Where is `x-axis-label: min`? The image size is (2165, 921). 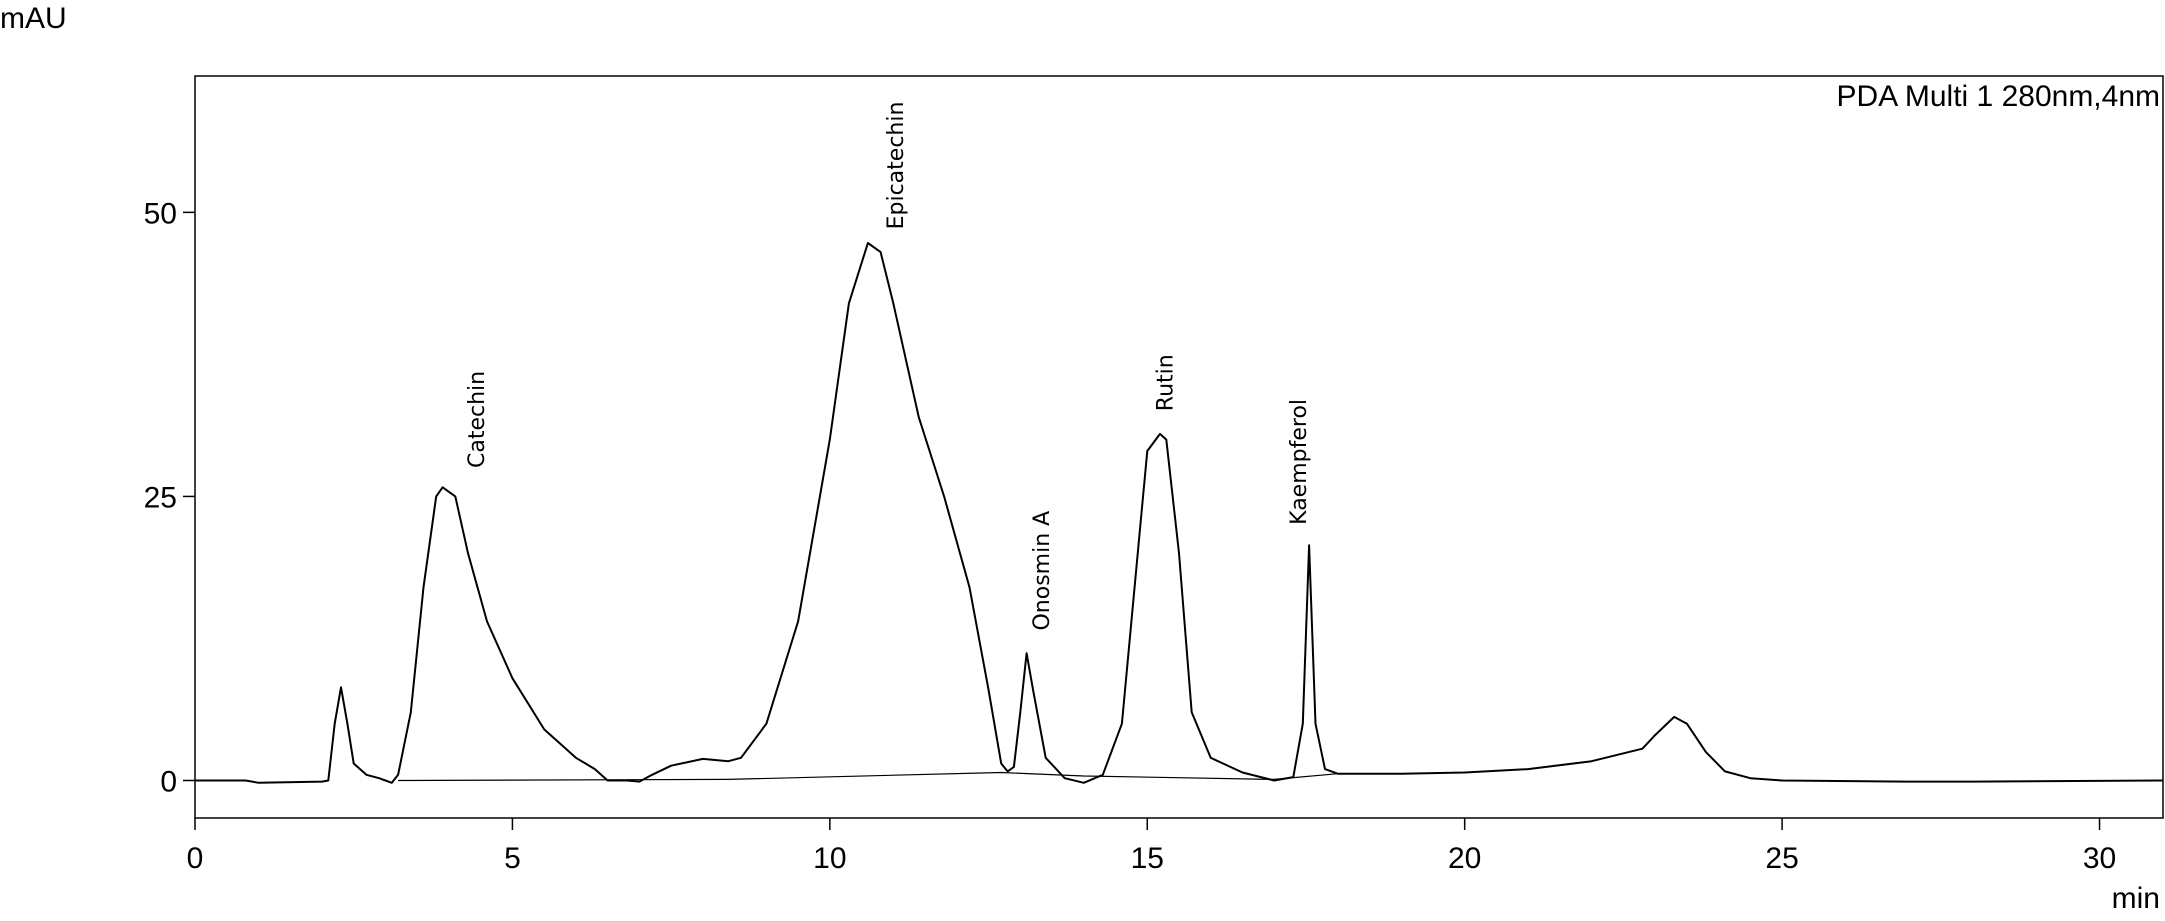
x-axis-label: min is located at coordinates (2136, 898).